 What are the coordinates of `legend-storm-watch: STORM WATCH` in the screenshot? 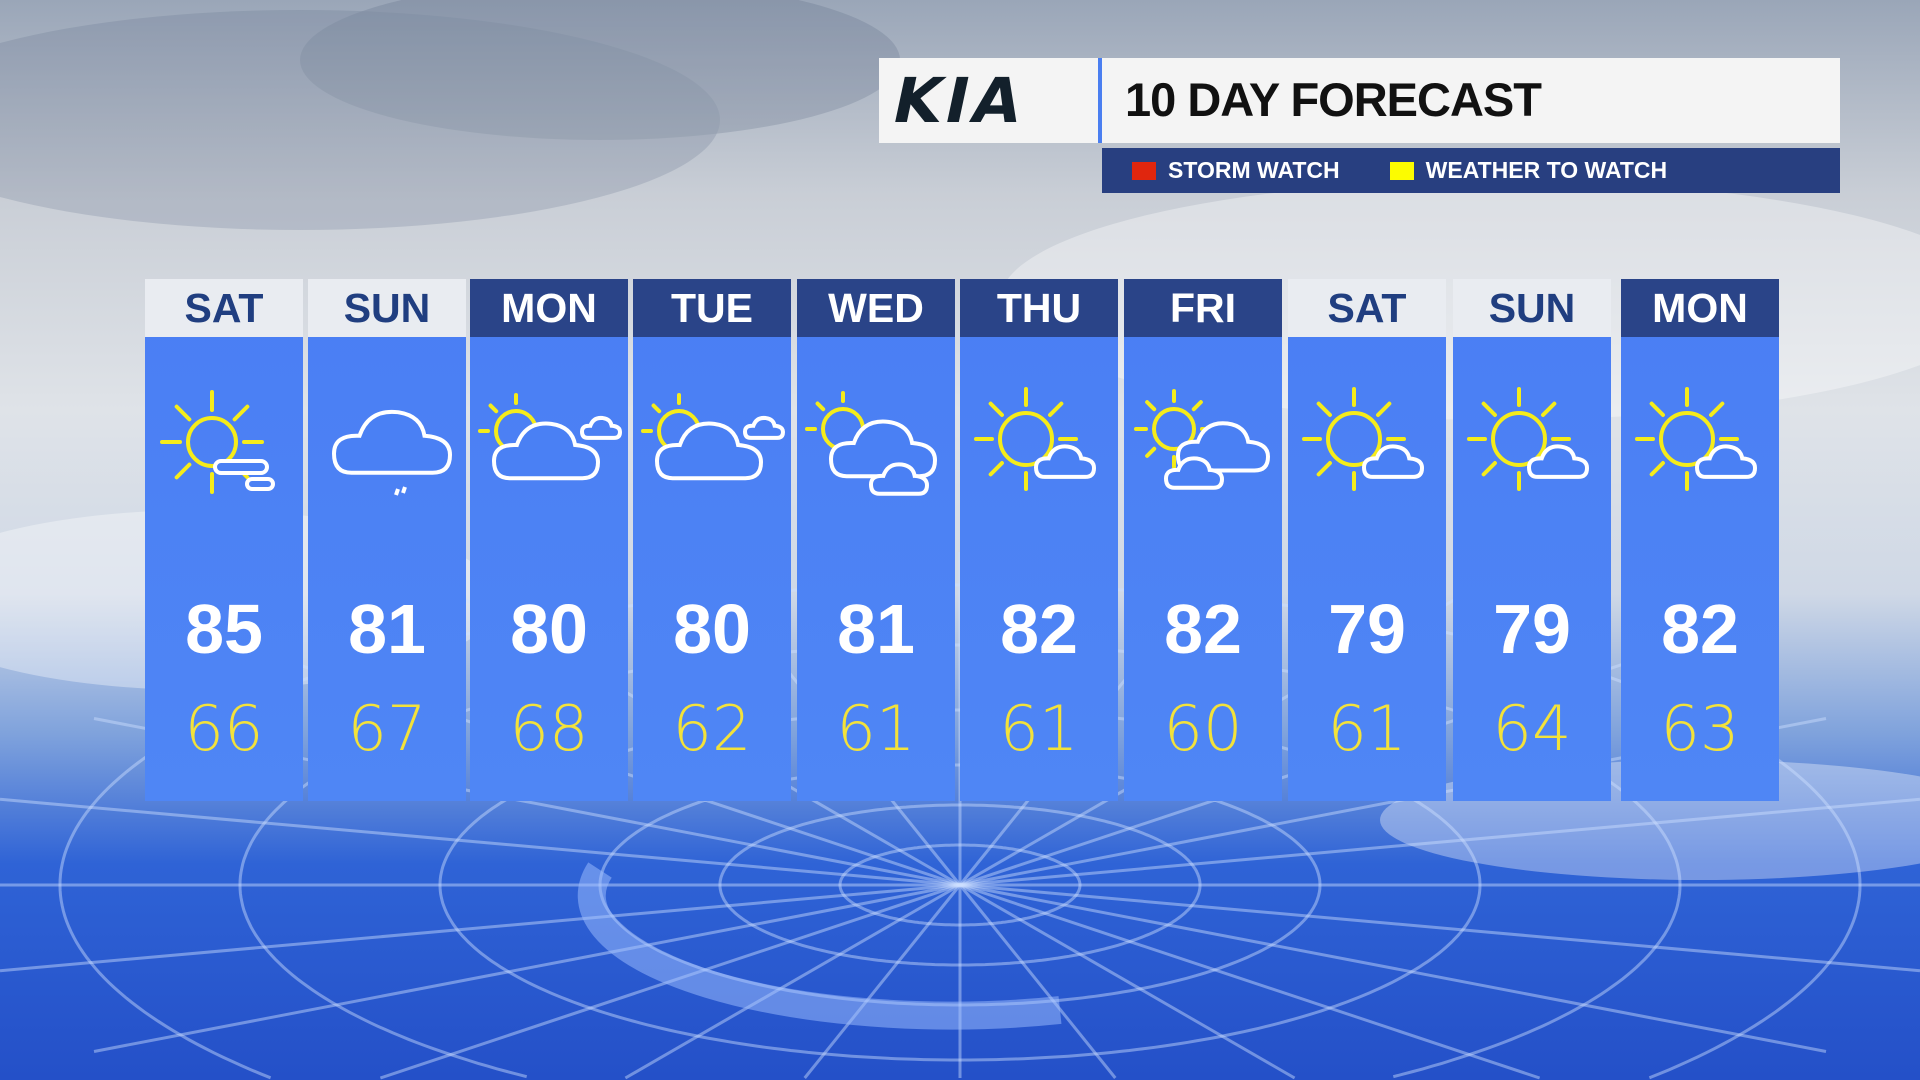 It's located at (1236, 170).